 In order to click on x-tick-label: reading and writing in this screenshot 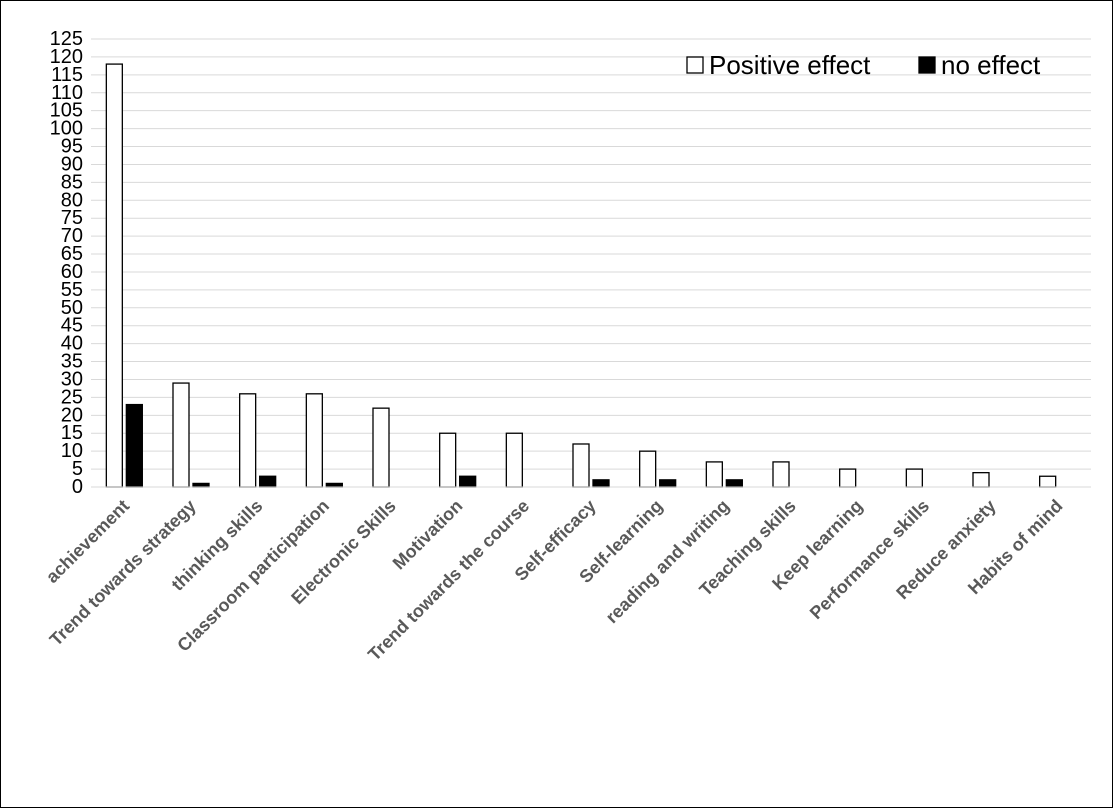, I will do `click(668, 562)`.